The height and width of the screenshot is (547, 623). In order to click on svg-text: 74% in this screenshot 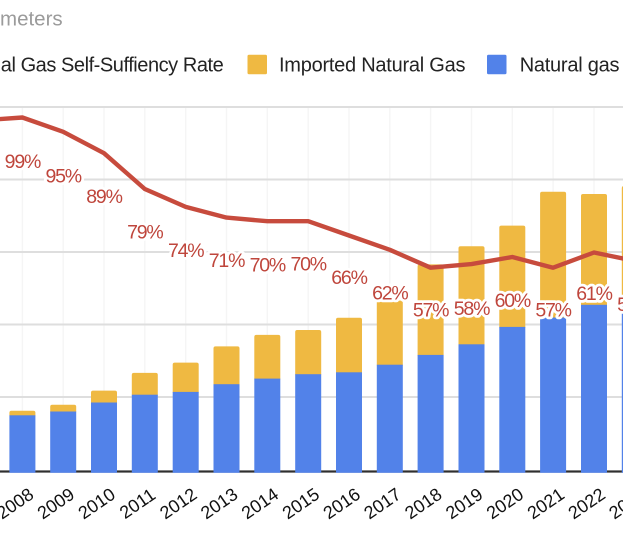, I will do `click(186, 251)`.